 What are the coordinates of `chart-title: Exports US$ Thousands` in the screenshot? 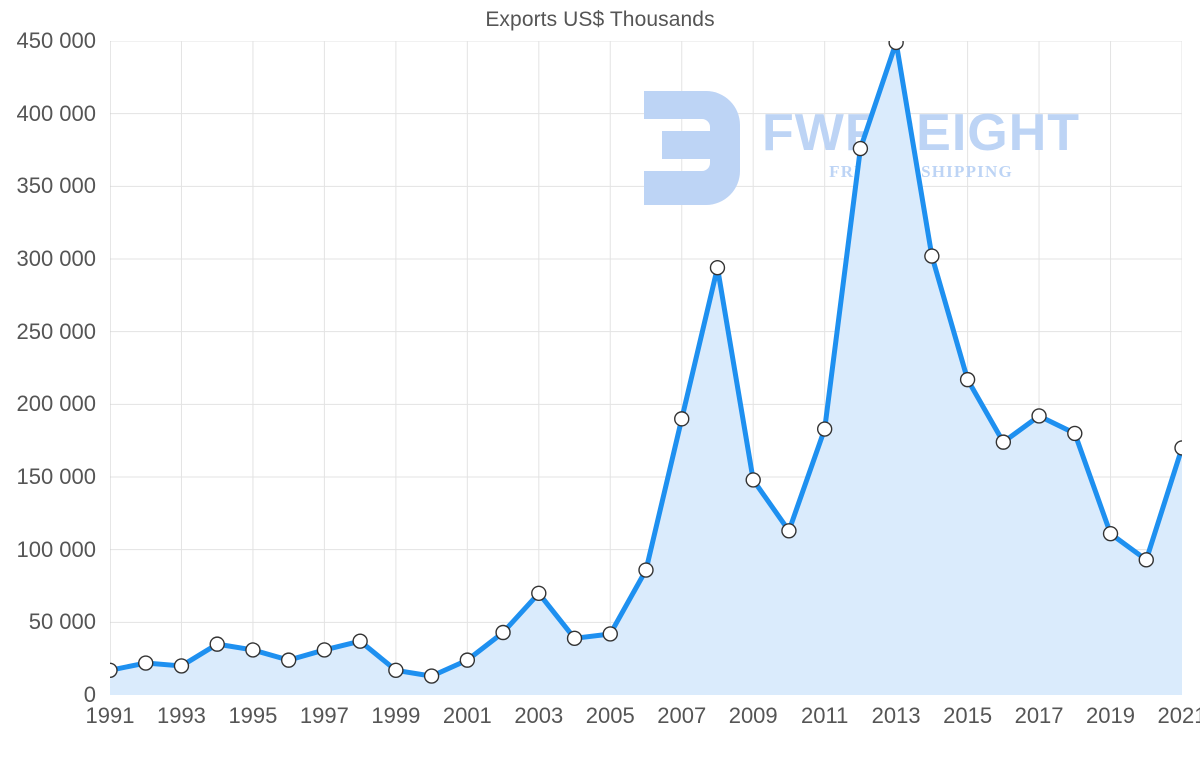 It's located at (600, 19).